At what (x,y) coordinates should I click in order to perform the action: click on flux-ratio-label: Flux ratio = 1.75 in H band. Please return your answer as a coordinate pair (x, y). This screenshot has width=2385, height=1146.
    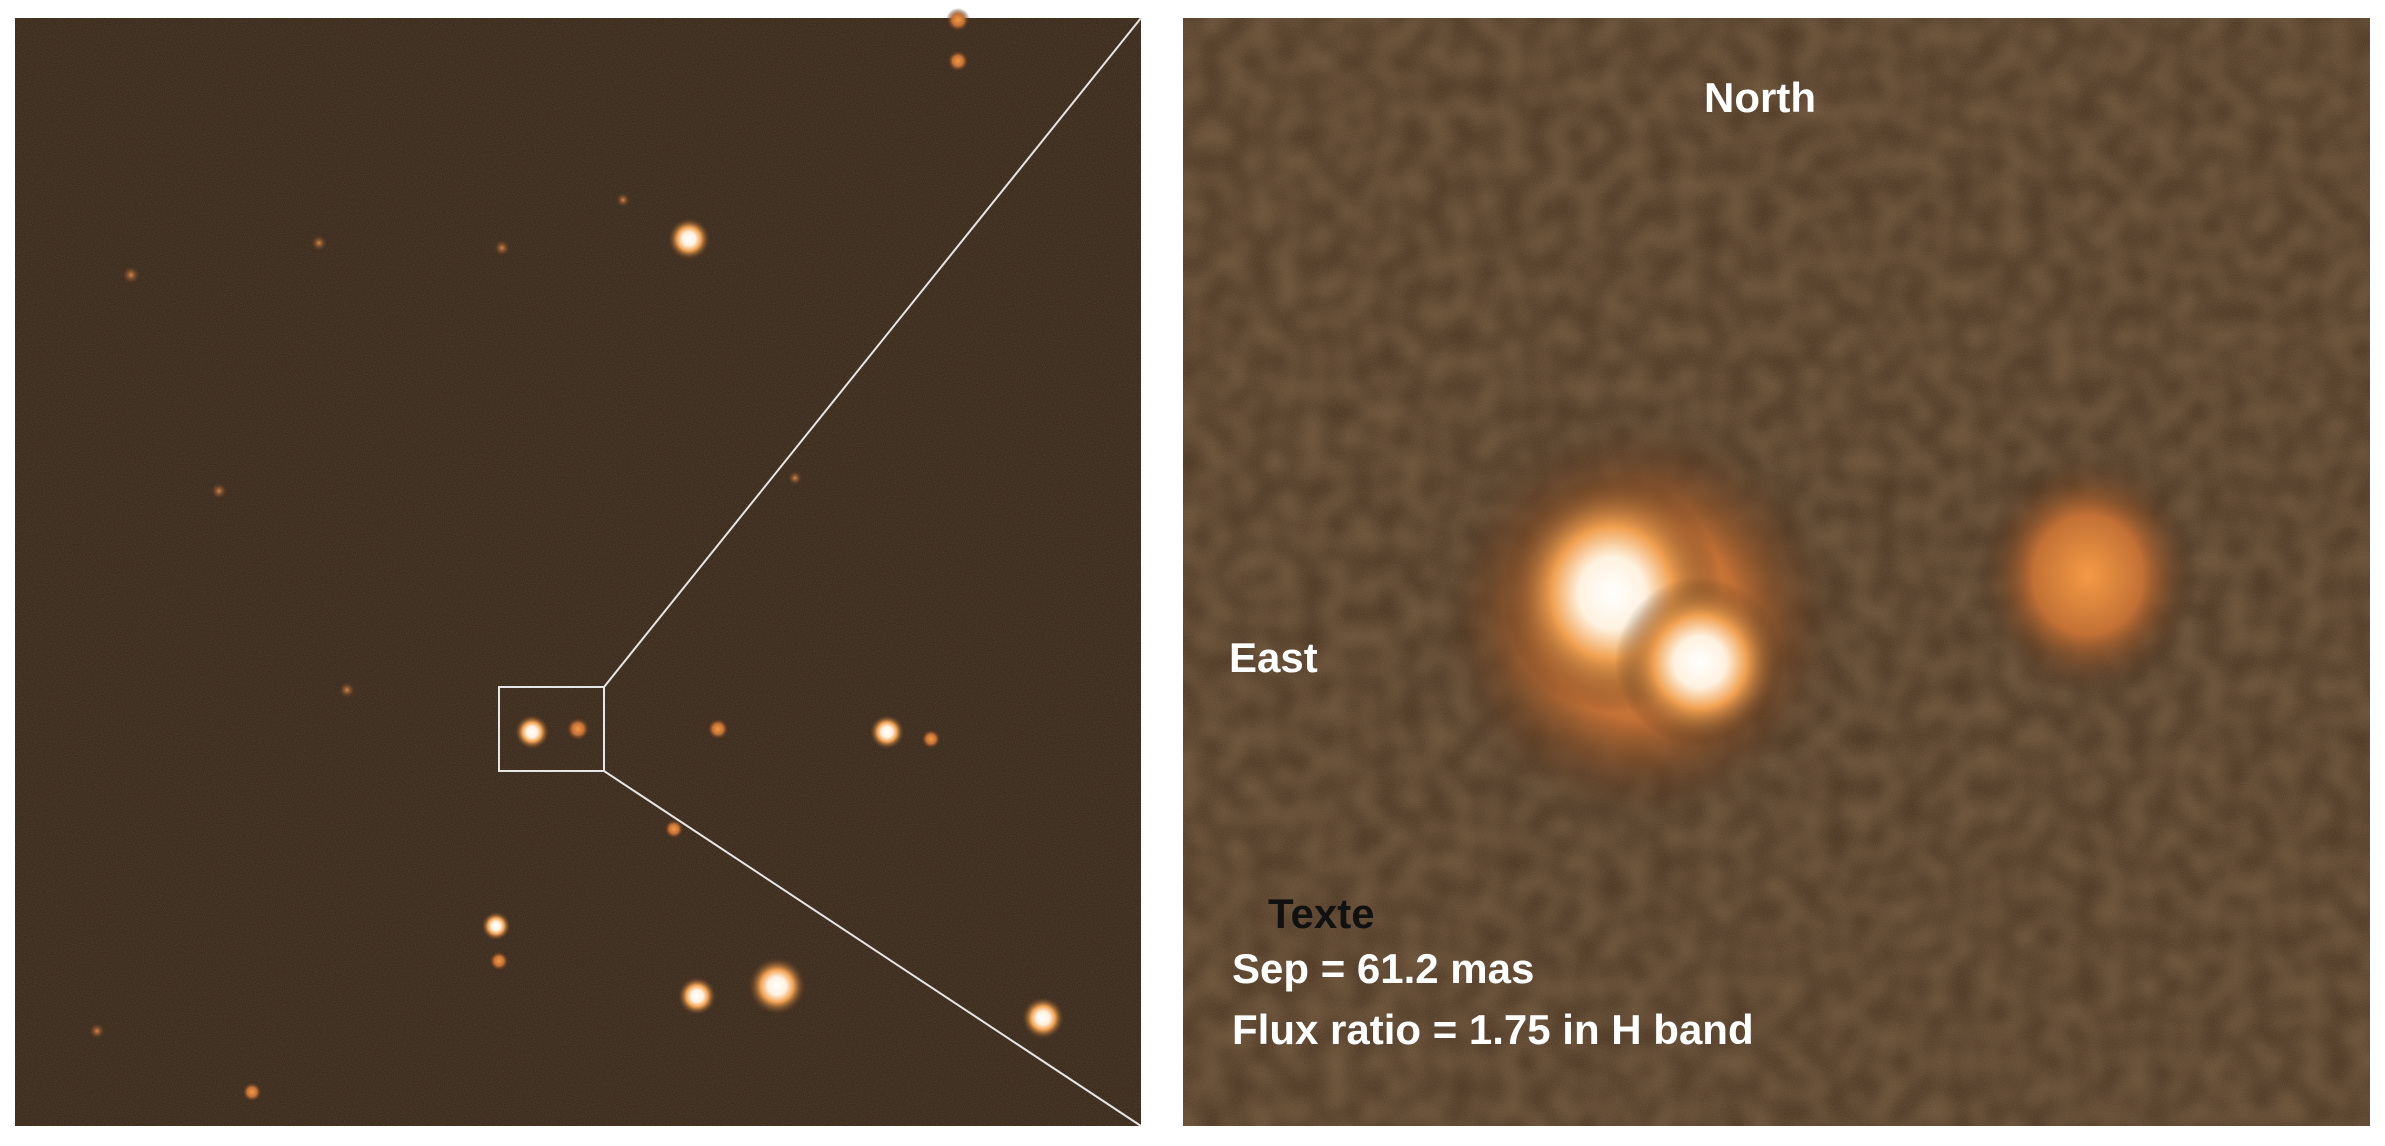
    Looking at the image, I should click on (1493, 1029).